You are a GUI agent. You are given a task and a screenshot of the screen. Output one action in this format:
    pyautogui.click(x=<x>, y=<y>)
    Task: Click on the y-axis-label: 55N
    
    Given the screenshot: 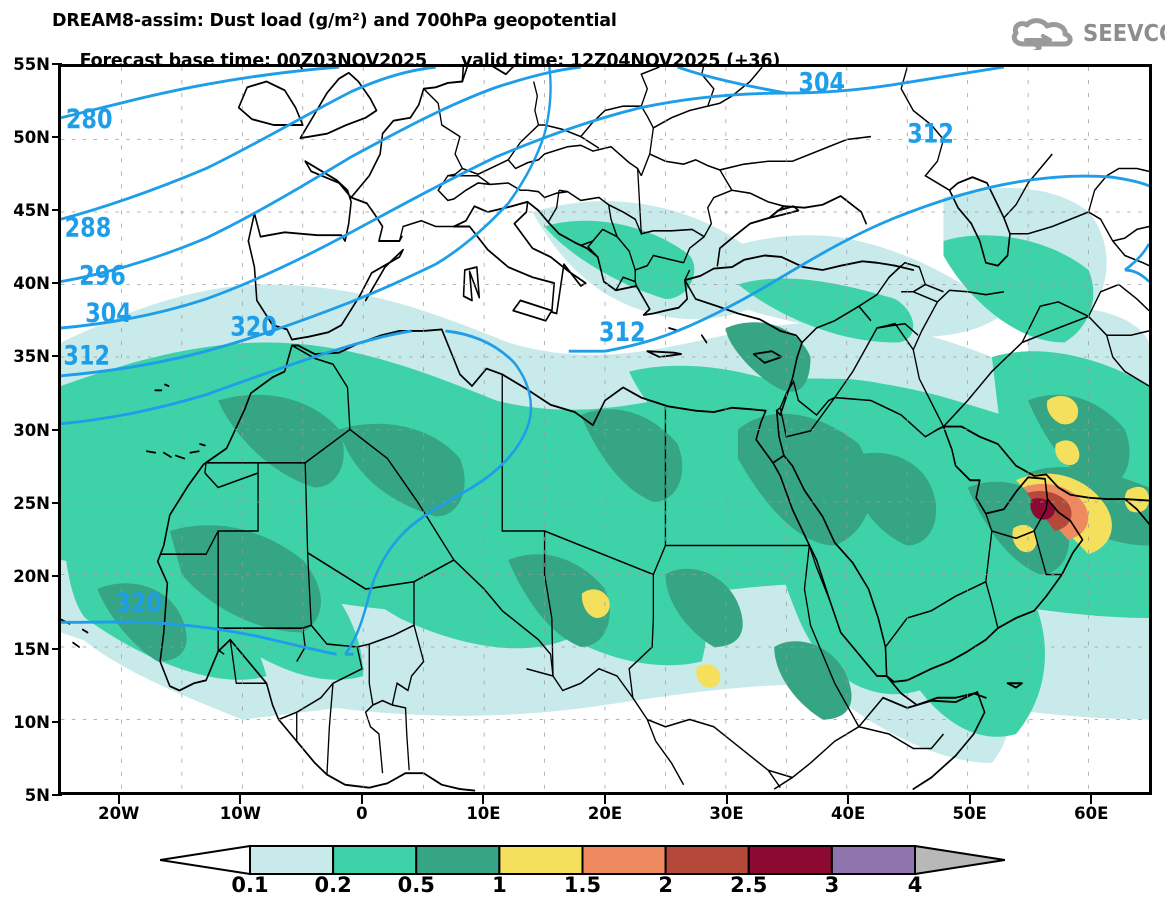 What is the action you would take?
    pyautogui.click(x=31, y=64)
    